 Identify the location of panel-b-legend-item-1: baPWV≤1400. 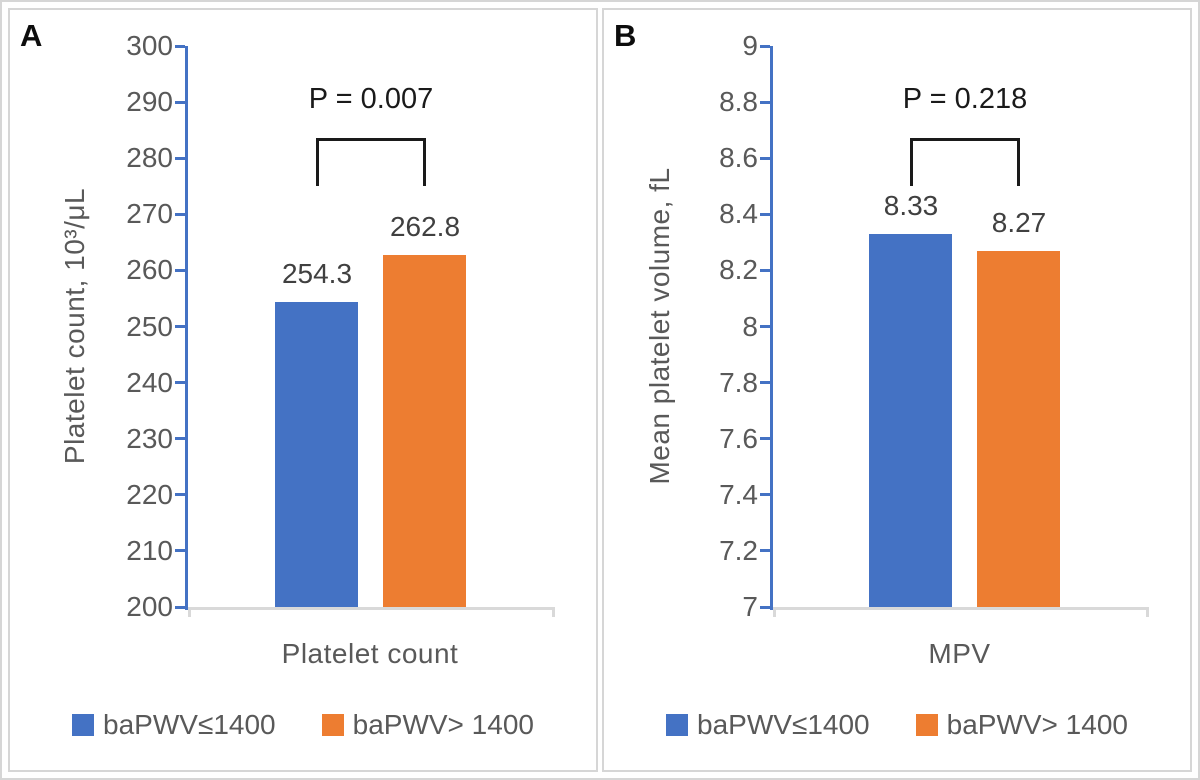
(768, 725).